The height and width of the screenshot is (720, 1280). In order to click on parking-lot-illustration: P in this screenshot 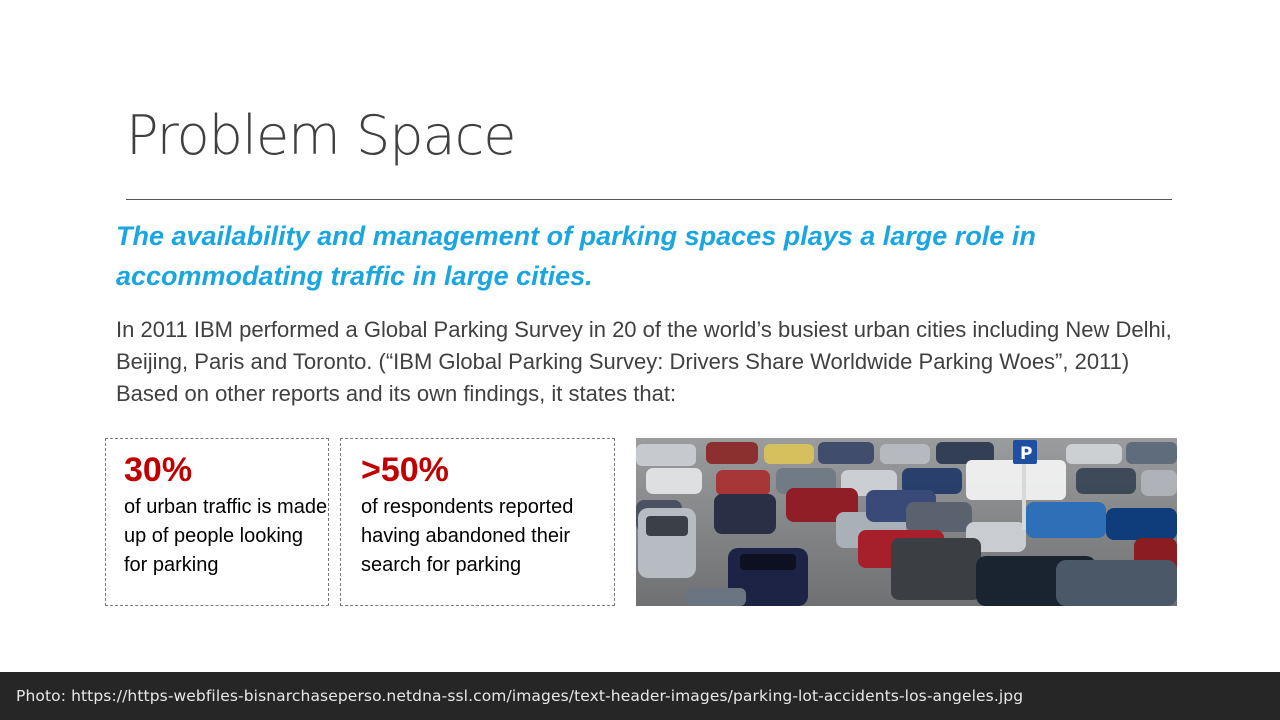, I will do `click(906, 522)`.